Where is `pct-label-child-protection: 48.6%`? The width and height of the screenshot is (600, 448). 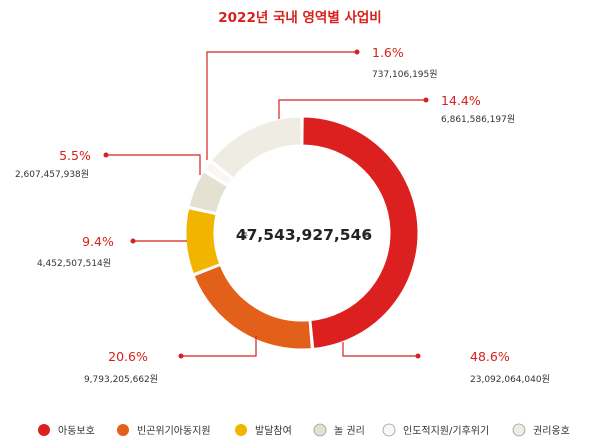
pct-label-child-protection: 48.6% is located at coordinates (490, 356).